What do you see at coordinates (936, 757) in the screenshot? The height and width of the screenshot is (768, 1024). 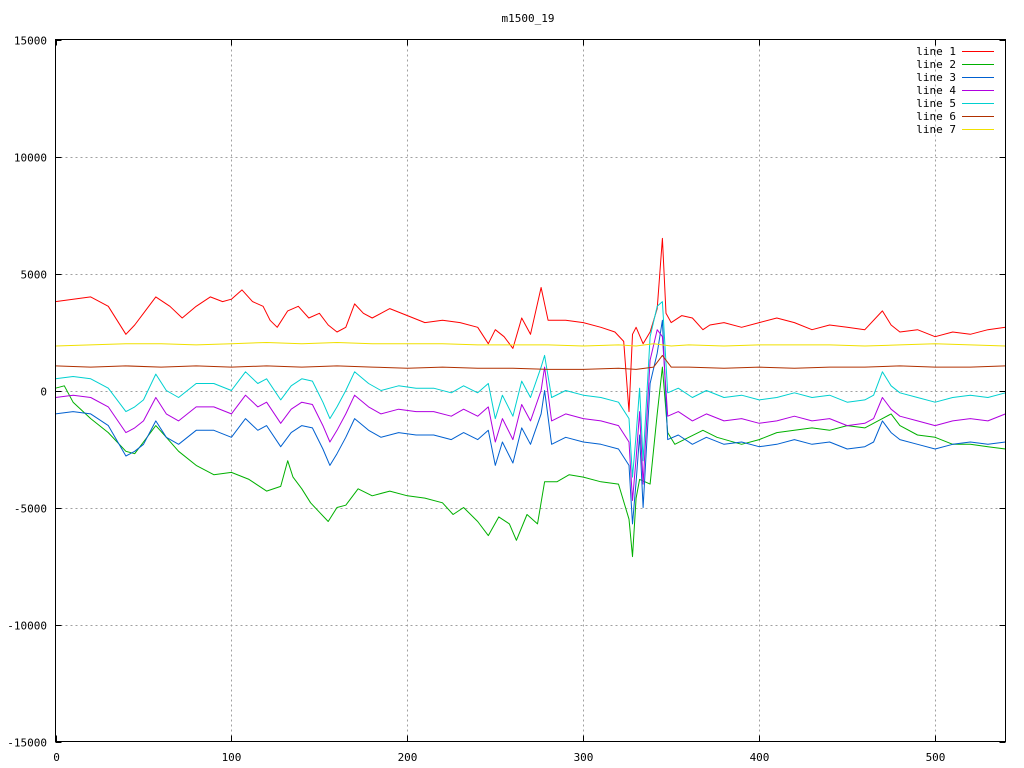 I see `x-tick-label: 500` at bounding box center [936, 757].